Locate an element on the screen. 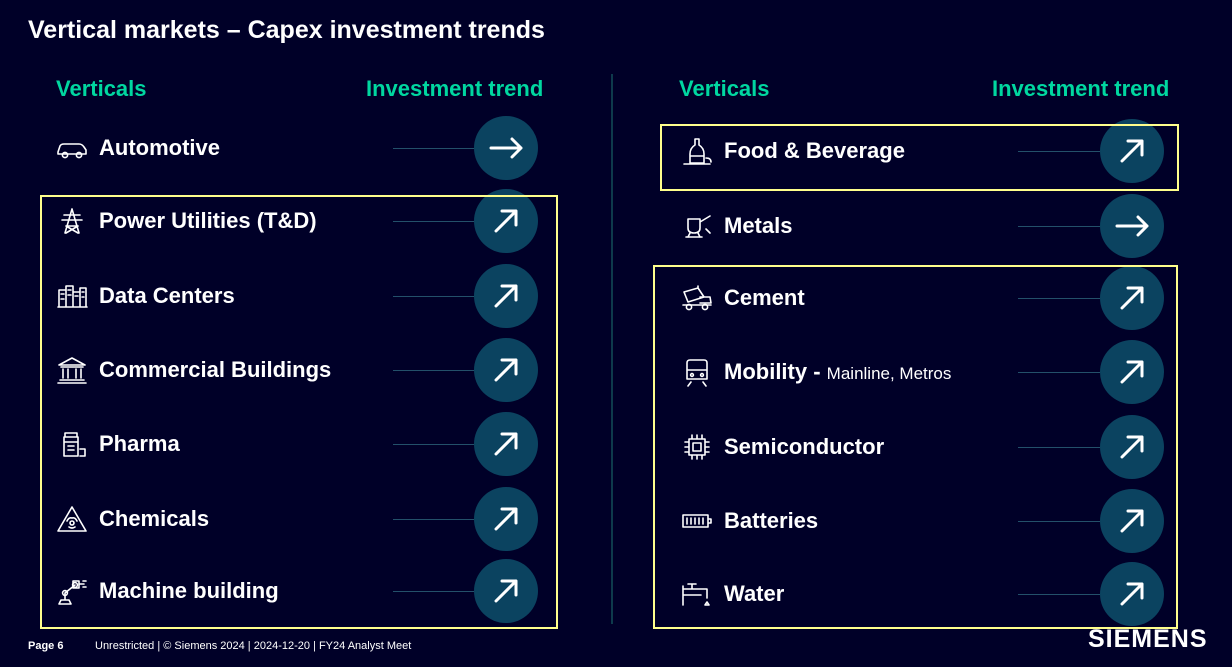 The image size is (1232, 667). vertical-name: Food & Beverage is located at coordinates (814, 150).